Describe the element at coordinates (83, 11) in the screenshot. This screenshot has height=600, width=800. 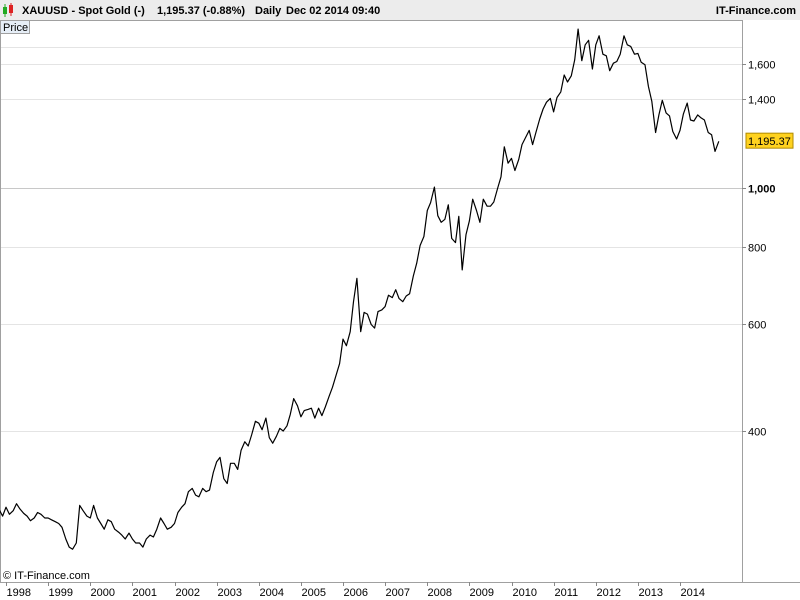
I see `symbol-title: XAUUSD - Spot Gold (-)` at that location.